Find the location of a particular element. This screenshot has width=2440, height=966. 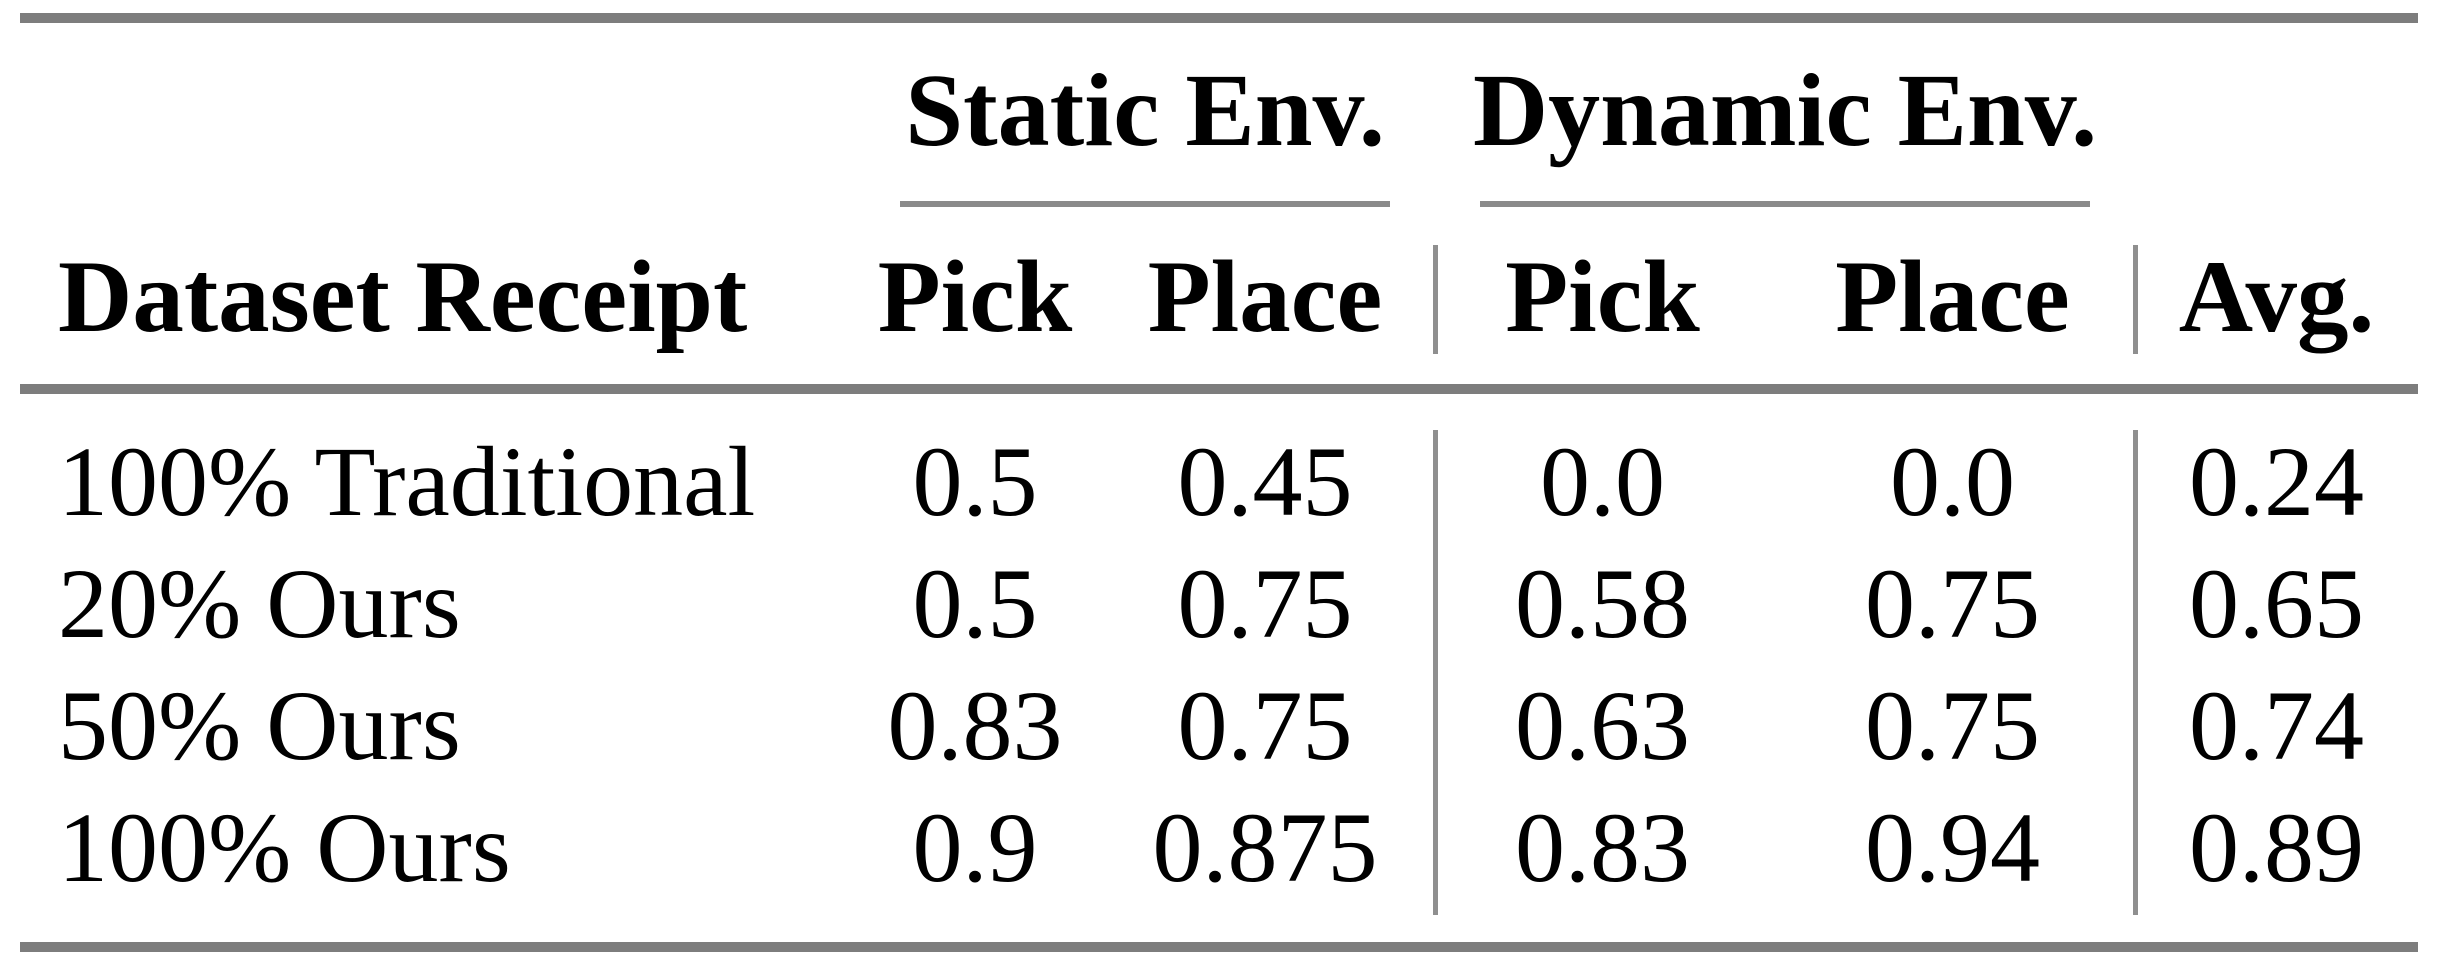

span-header-dynamic-env: Dynamic Env. is located at coordinates (1785, 110).